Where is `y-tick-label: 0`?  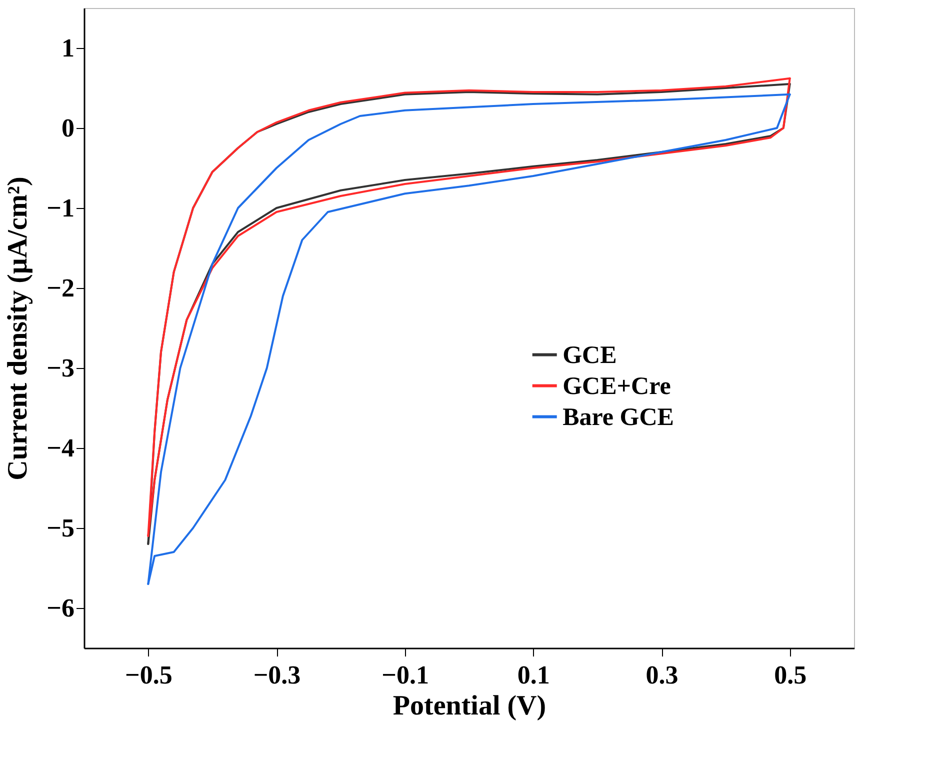 y-tick-label: 0 is located at coordinates (68, 128).